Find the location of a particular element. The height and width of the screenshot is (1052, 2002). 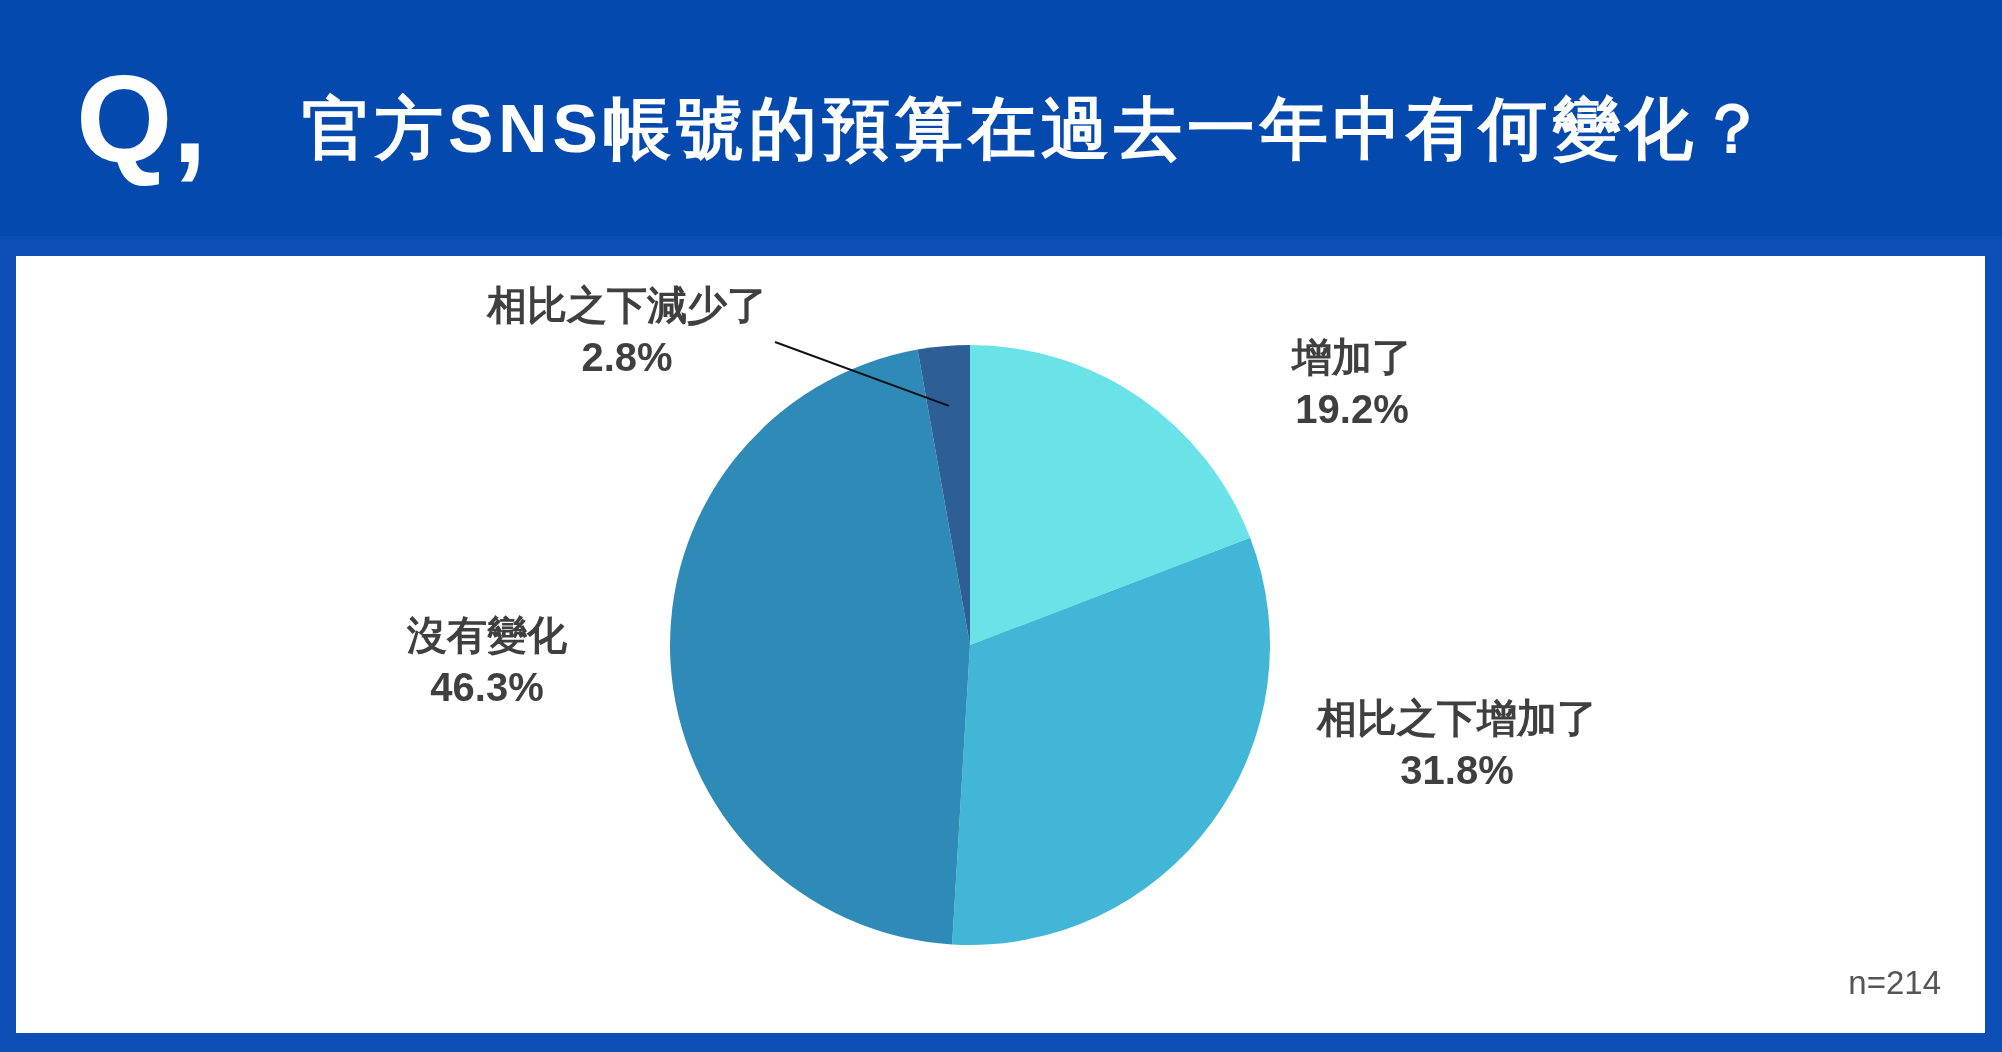

title: 官方SNS帳號的預算在過去一年中有何變化？ is located at coordinates (1036, 128).